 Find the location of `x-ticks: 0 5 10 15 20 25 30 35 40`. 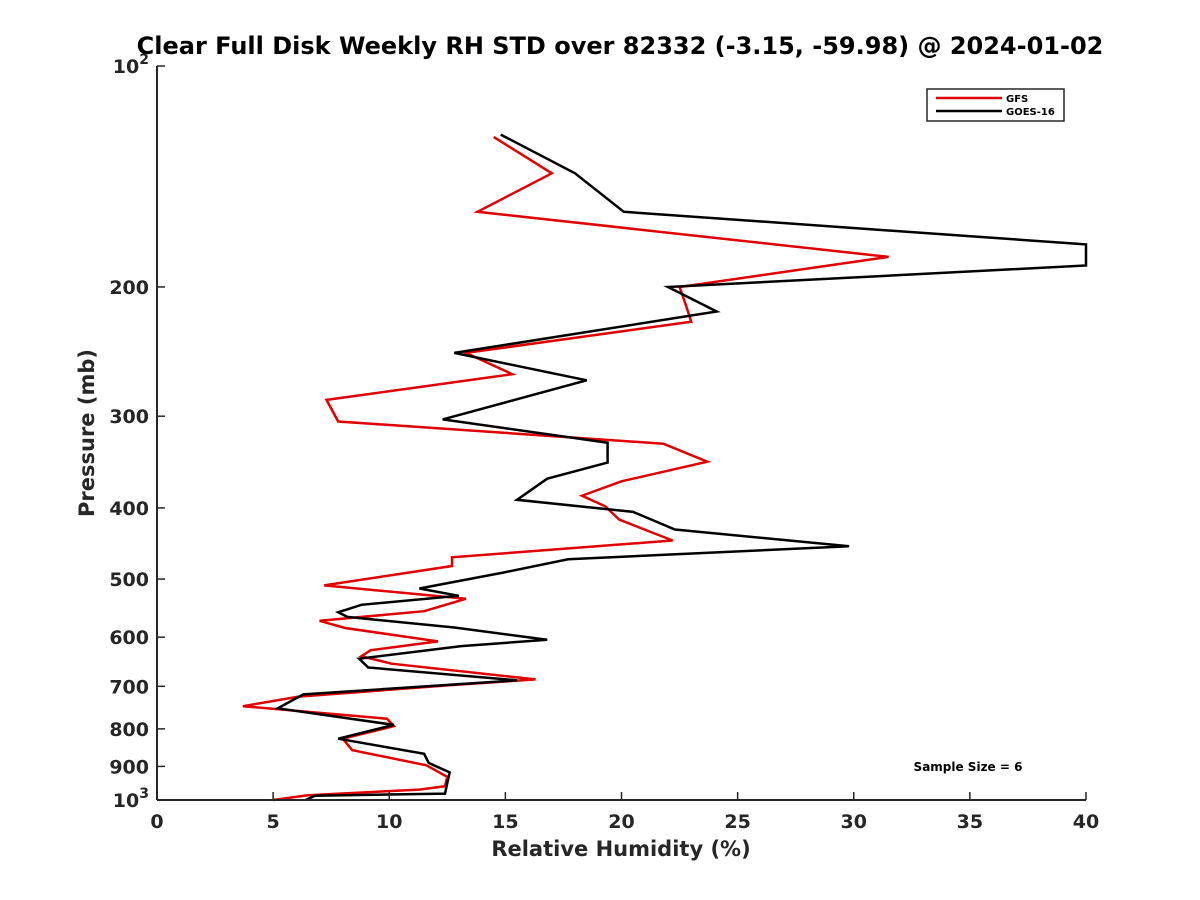

x-ticks: 0 5 10 15 20 25 30 35 40 is located at coordinates (624, 812).